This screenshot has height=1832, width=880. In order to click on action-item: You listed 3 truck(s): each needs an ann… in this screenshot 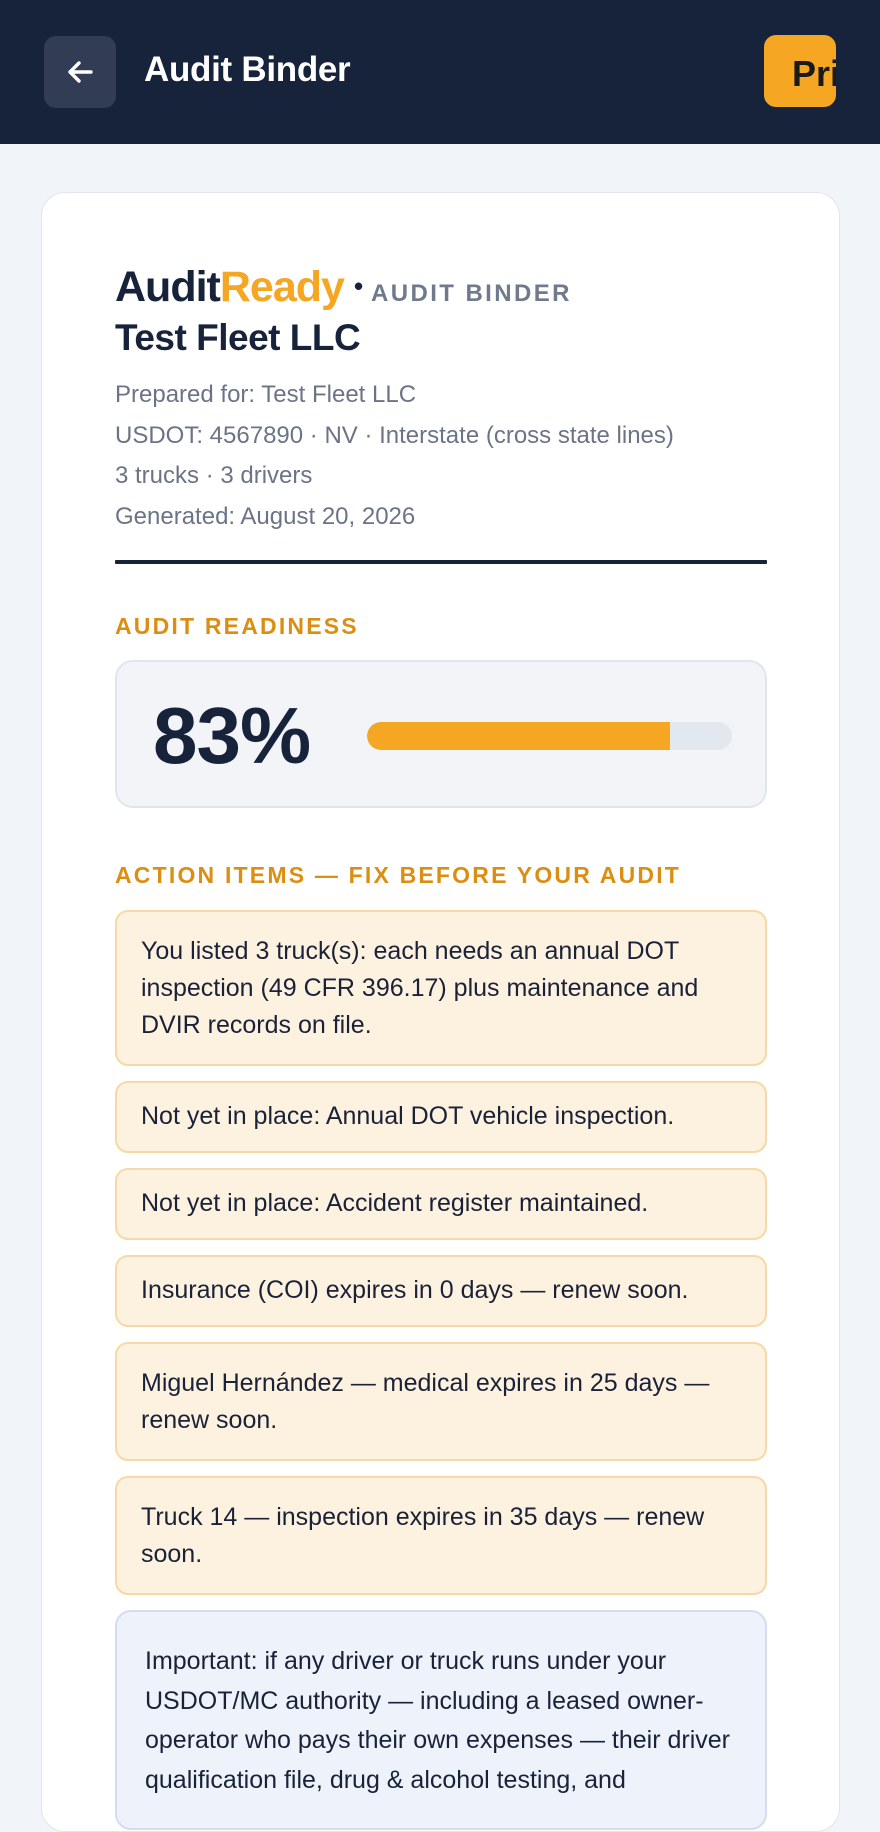, I will do `click(441, 988)`.